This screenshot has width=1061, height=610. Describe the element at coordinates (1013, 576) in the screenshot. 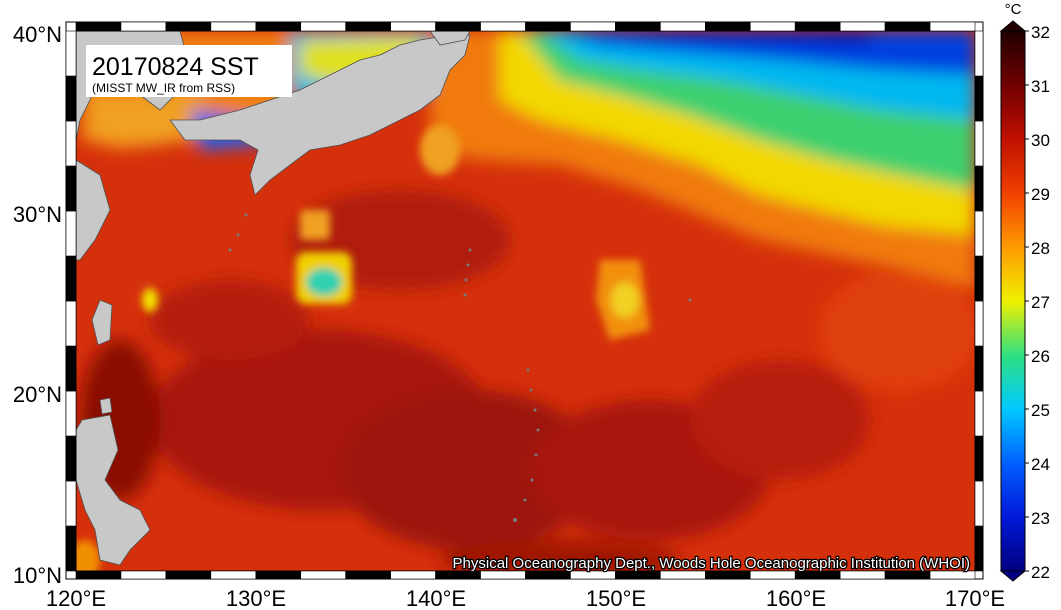

I see `colorbar-min-arrow` at that location.